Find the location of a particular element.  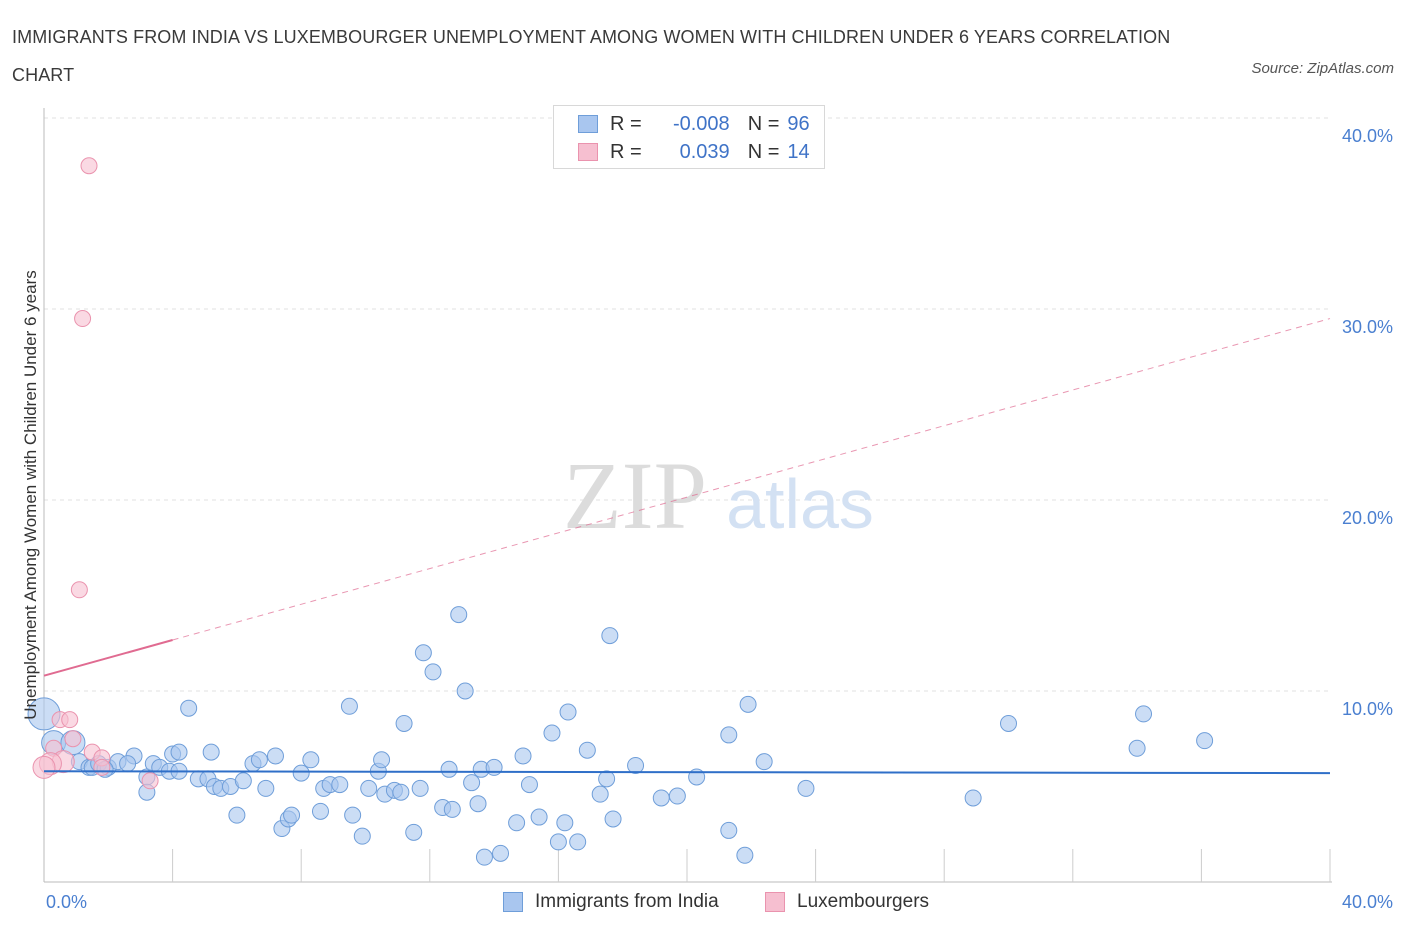

india-trend-line is located at coordinates (687, 772).